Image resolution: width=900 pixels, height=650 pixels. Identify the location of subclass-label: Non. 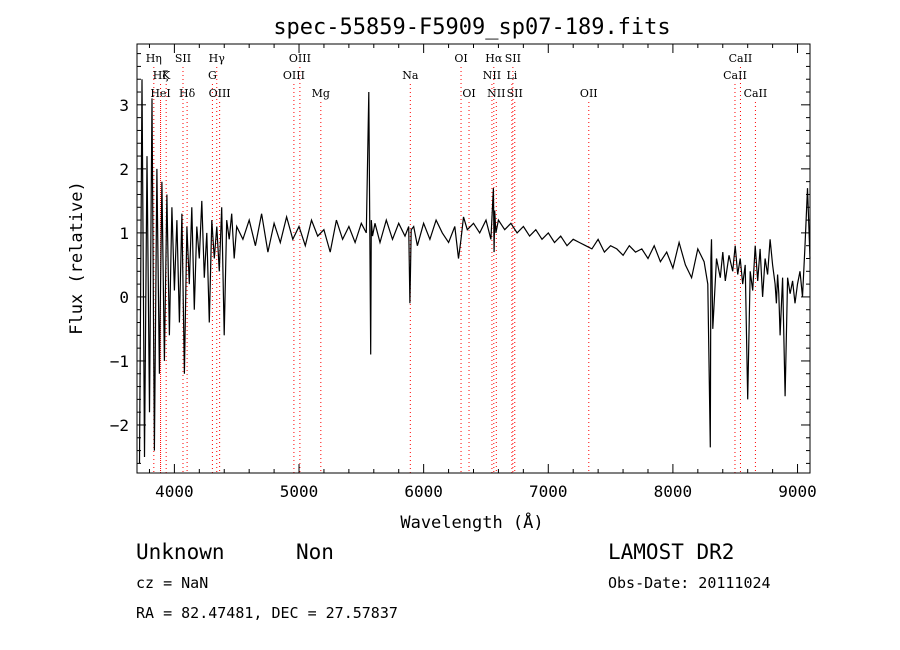
(315, 552).